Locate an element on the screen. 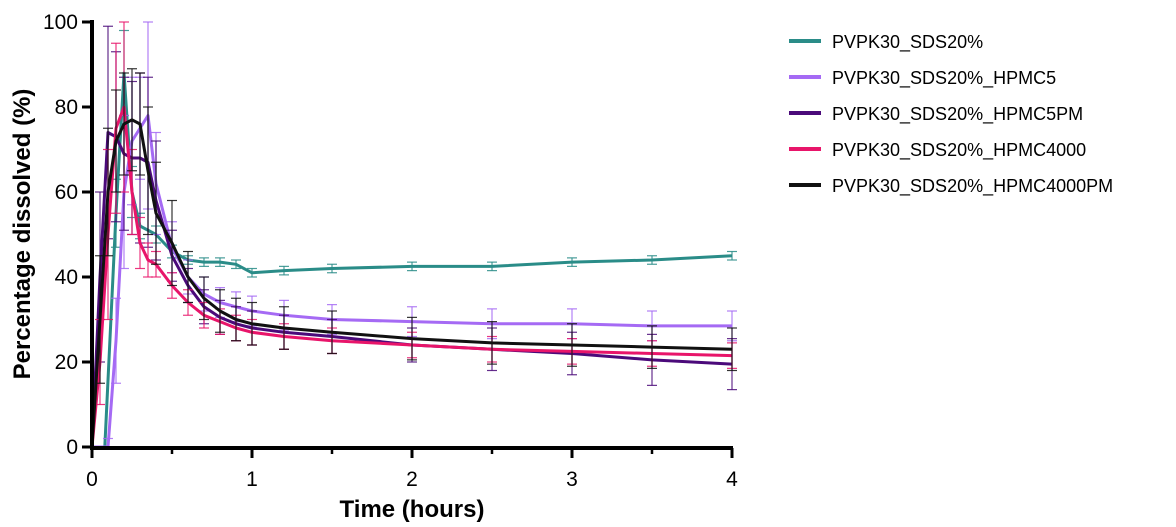 This screenshot has height=527, width=1176. legend-label: PVPK30_SDS20%_HPMC4000 is located at coordinates (959, 150).